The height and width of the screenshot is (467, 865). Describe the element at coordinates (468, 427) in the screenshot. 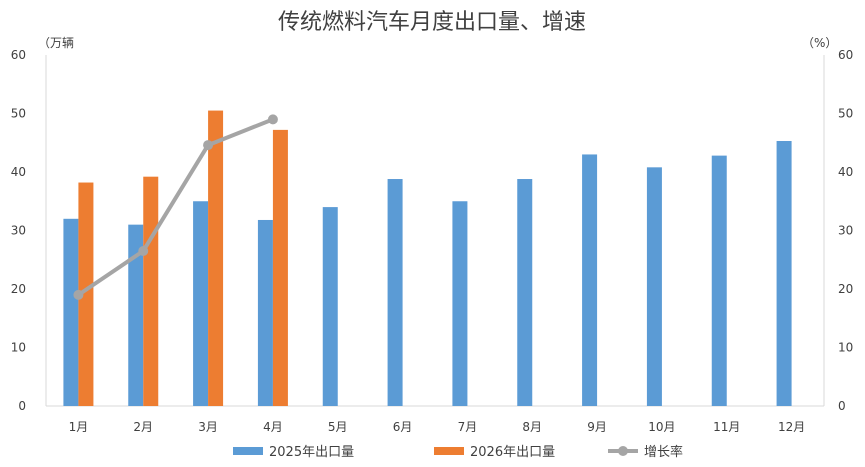

I see `x-tick-label: 7月` at that location.